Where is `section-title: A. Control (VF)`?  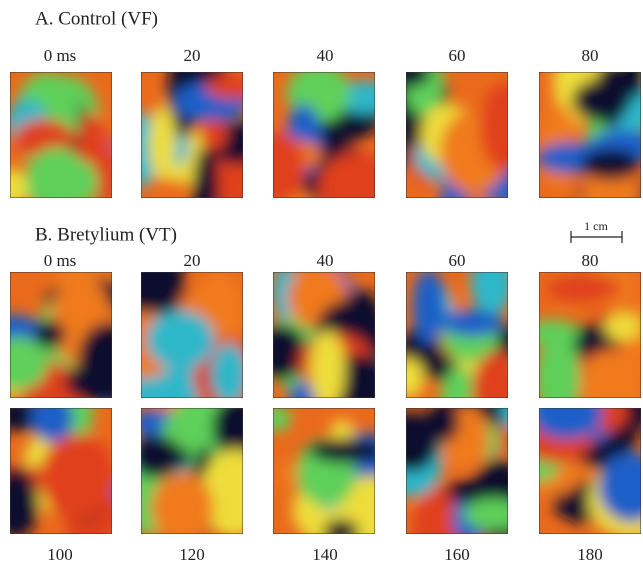
section-title: A. Control (VF) is located at coordinates (96, 18).